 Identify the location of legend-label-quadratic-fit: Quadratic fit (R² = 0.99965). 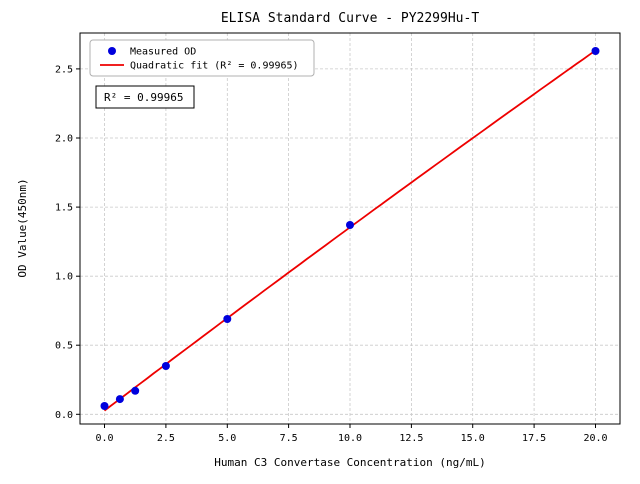
(214, 66).